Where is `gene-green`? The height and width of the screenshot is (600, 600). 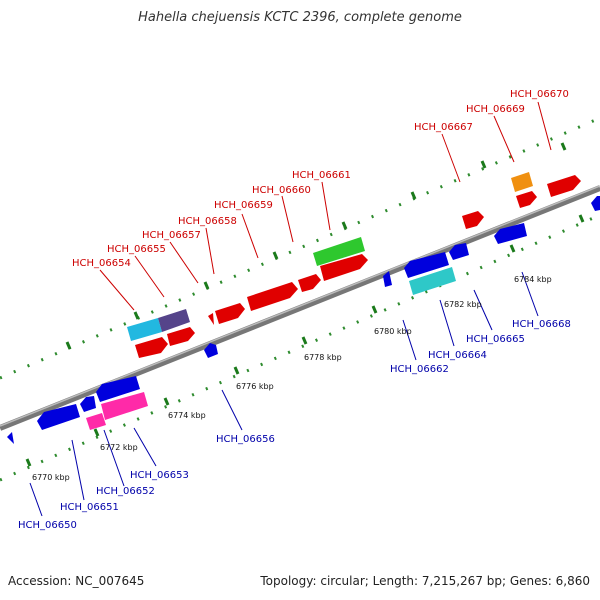 gene-green is located at coordinates (339, 251).